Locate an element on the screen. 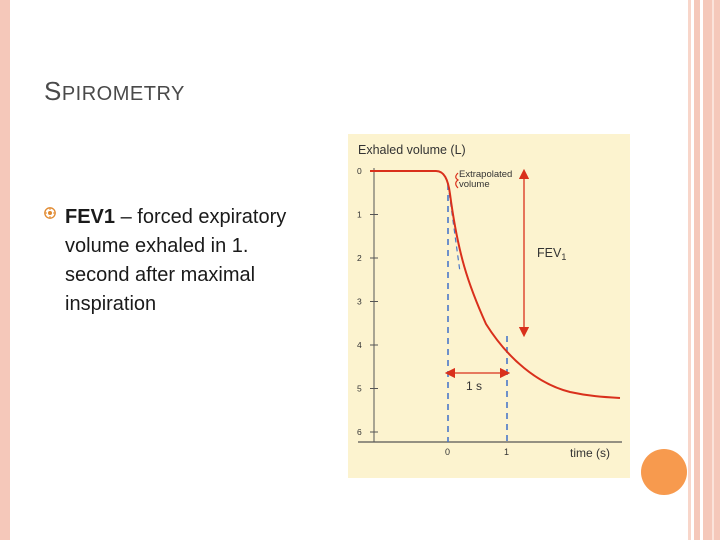 The width and height of the screenshot is (720, 540). extrapolated-label-line2: volume is located at coordinates (474, 184).